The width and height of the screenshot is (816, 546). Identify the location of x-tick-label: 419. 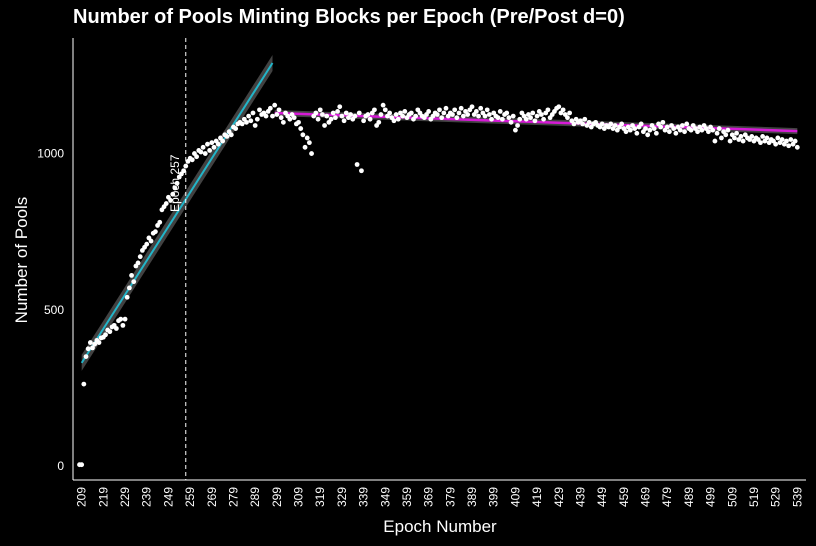
(537, 497).